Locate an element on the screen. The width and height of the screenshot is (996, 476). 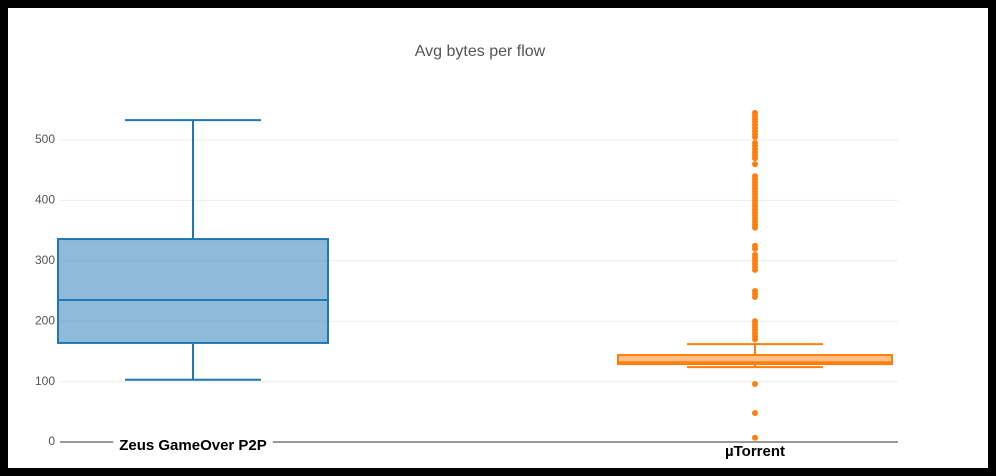
x-tick-label: µTorrent is located at coordinates (755, 451).